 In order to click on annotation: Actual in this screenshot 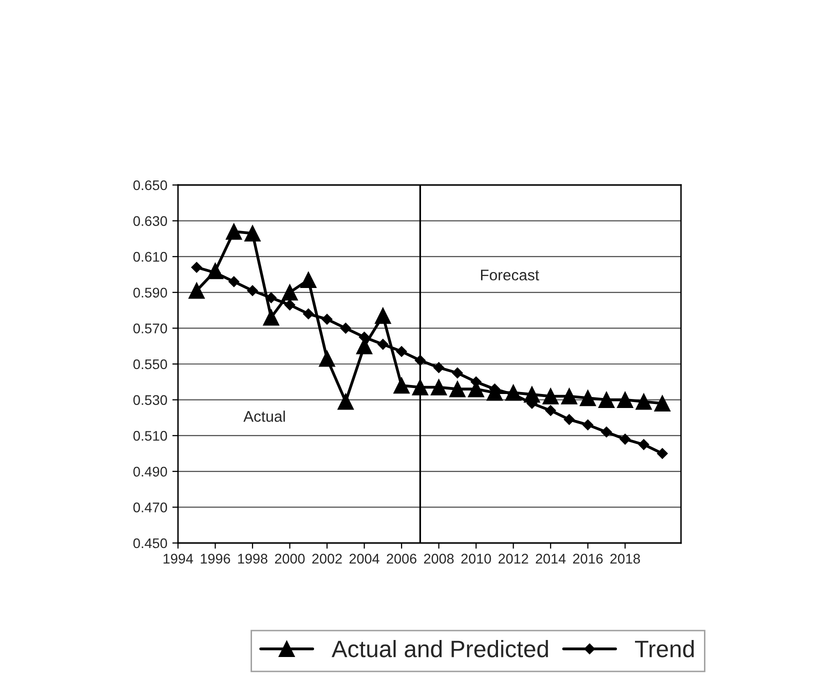, I will do `click(264, 416)`.